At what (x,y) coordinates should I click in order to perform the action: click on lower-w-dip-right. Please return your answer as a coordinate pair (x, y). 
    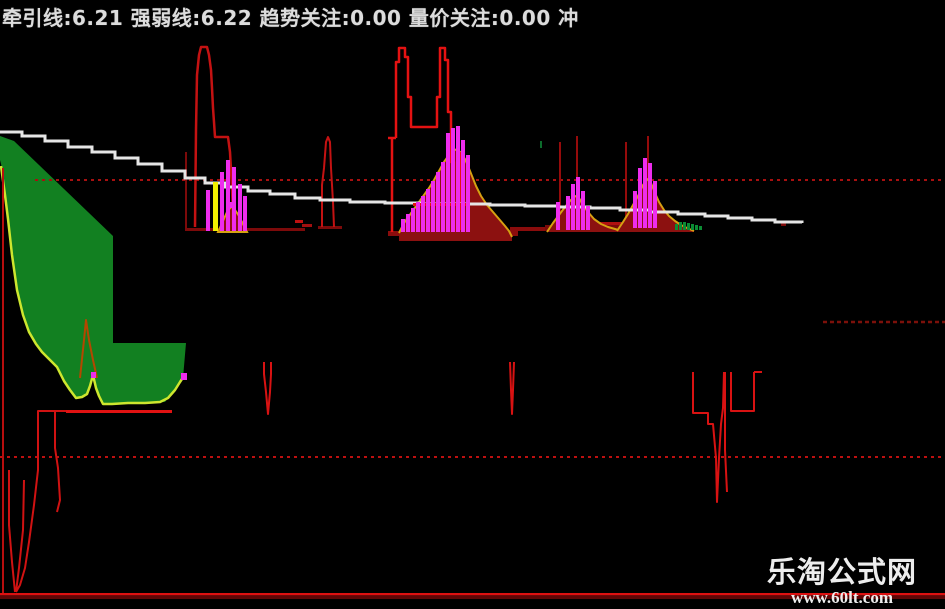
    Looking at the image, I should click on (742, 392).